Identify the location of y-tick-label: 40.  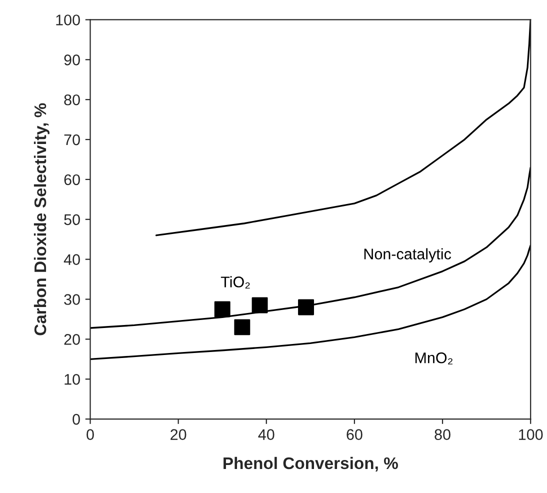
(72, 260).